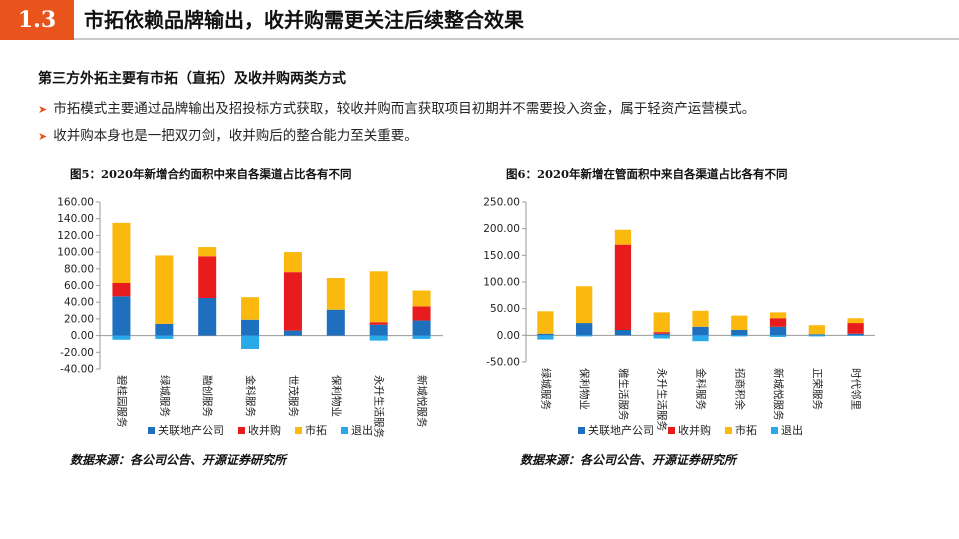 Image resolution: width=959 pixels, height=539 pixels. Describe the element at coordinates (178, 460) in the screenshot. I see `figure5-source: 数据来源：各公司公告、开源证券研究所` at that location.